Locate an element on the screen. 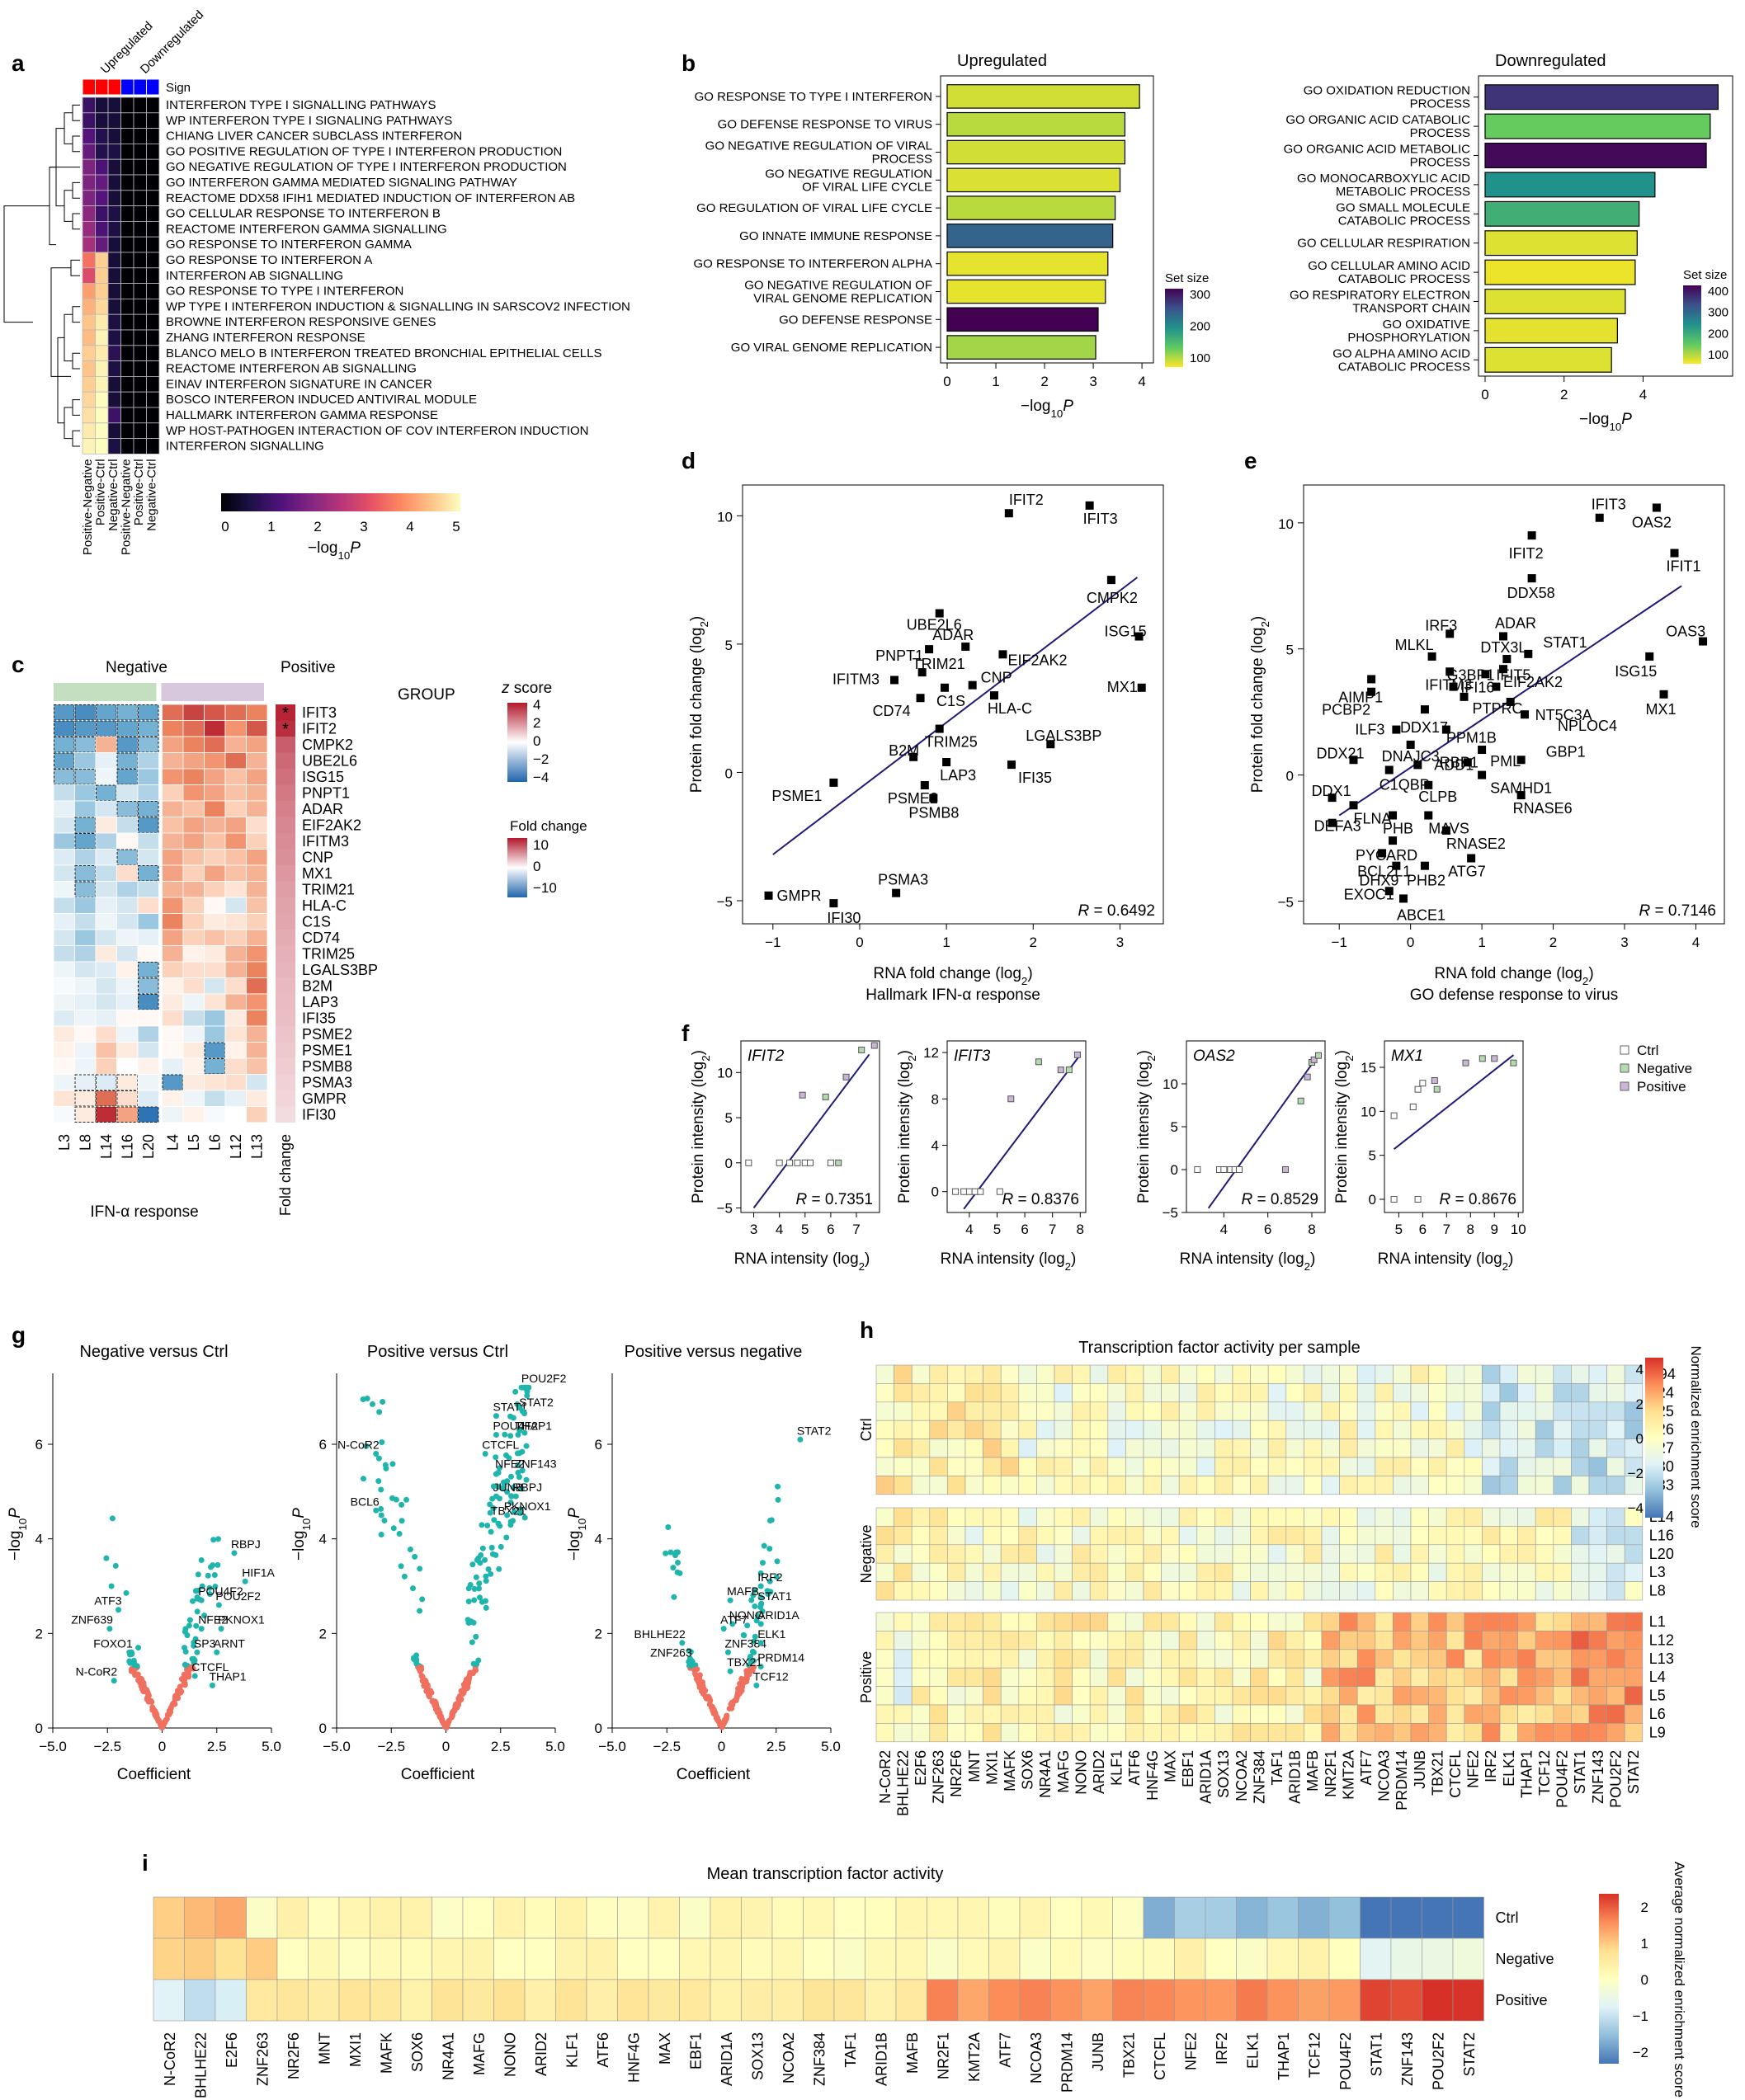 The image size is (1745, 2100). gene-label-d: UBE2L6 is located at coordinates (934, 625).